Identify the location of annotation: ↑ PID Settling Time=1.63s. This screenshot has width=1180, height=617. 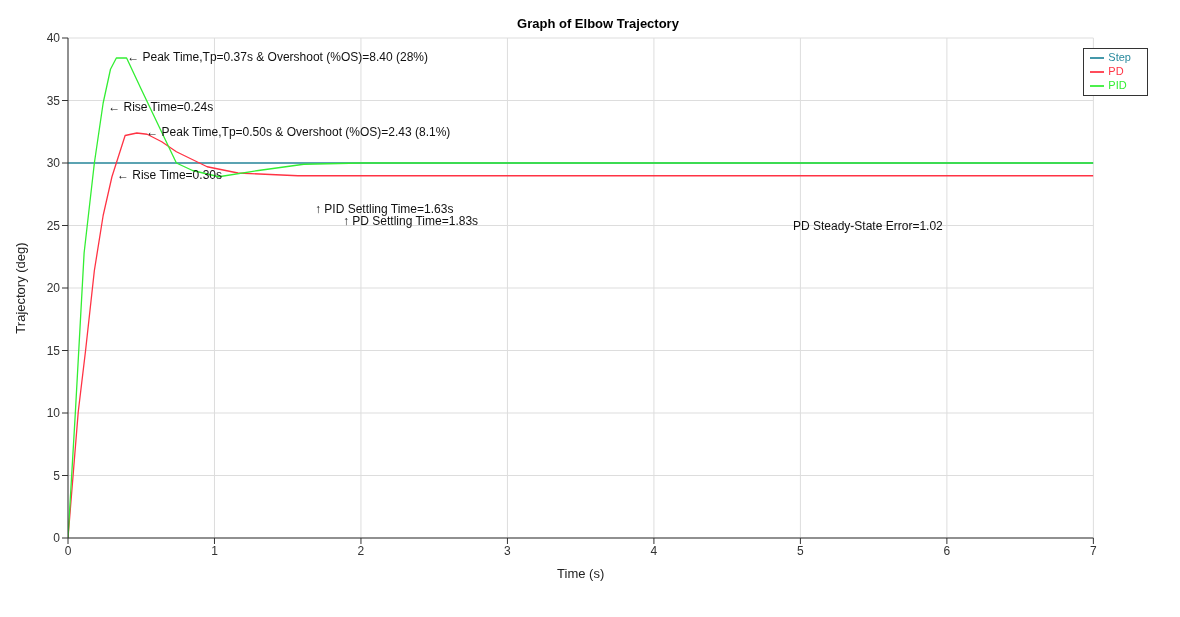
(384, 209).